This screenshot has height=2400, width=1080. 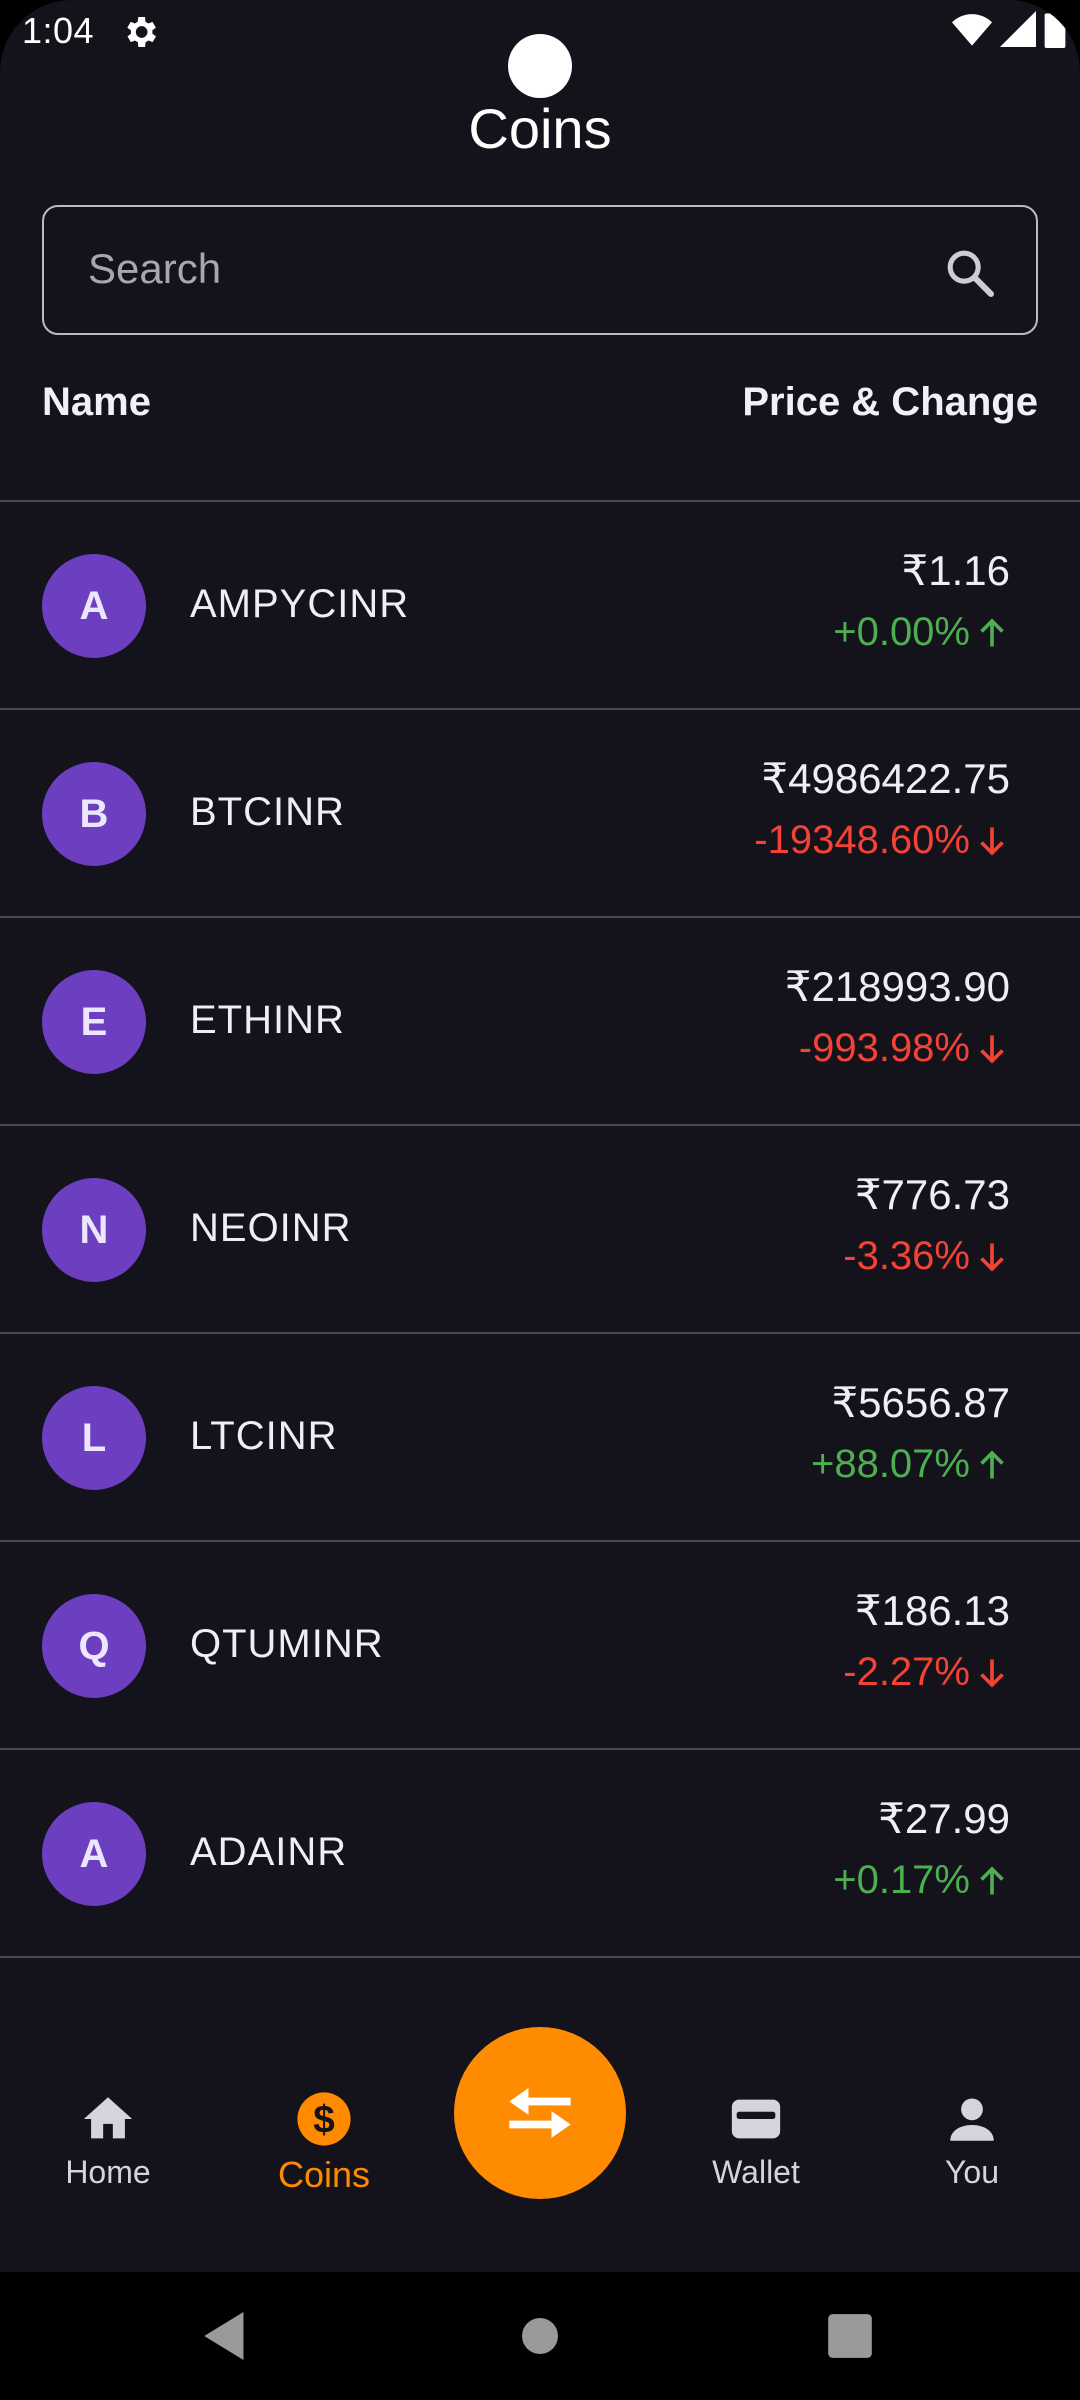 What do you see at coordinates (756, 2140) in the screenshot?
I see `nav-item-wallet: Wallet` at bounding box center [756, 2140].